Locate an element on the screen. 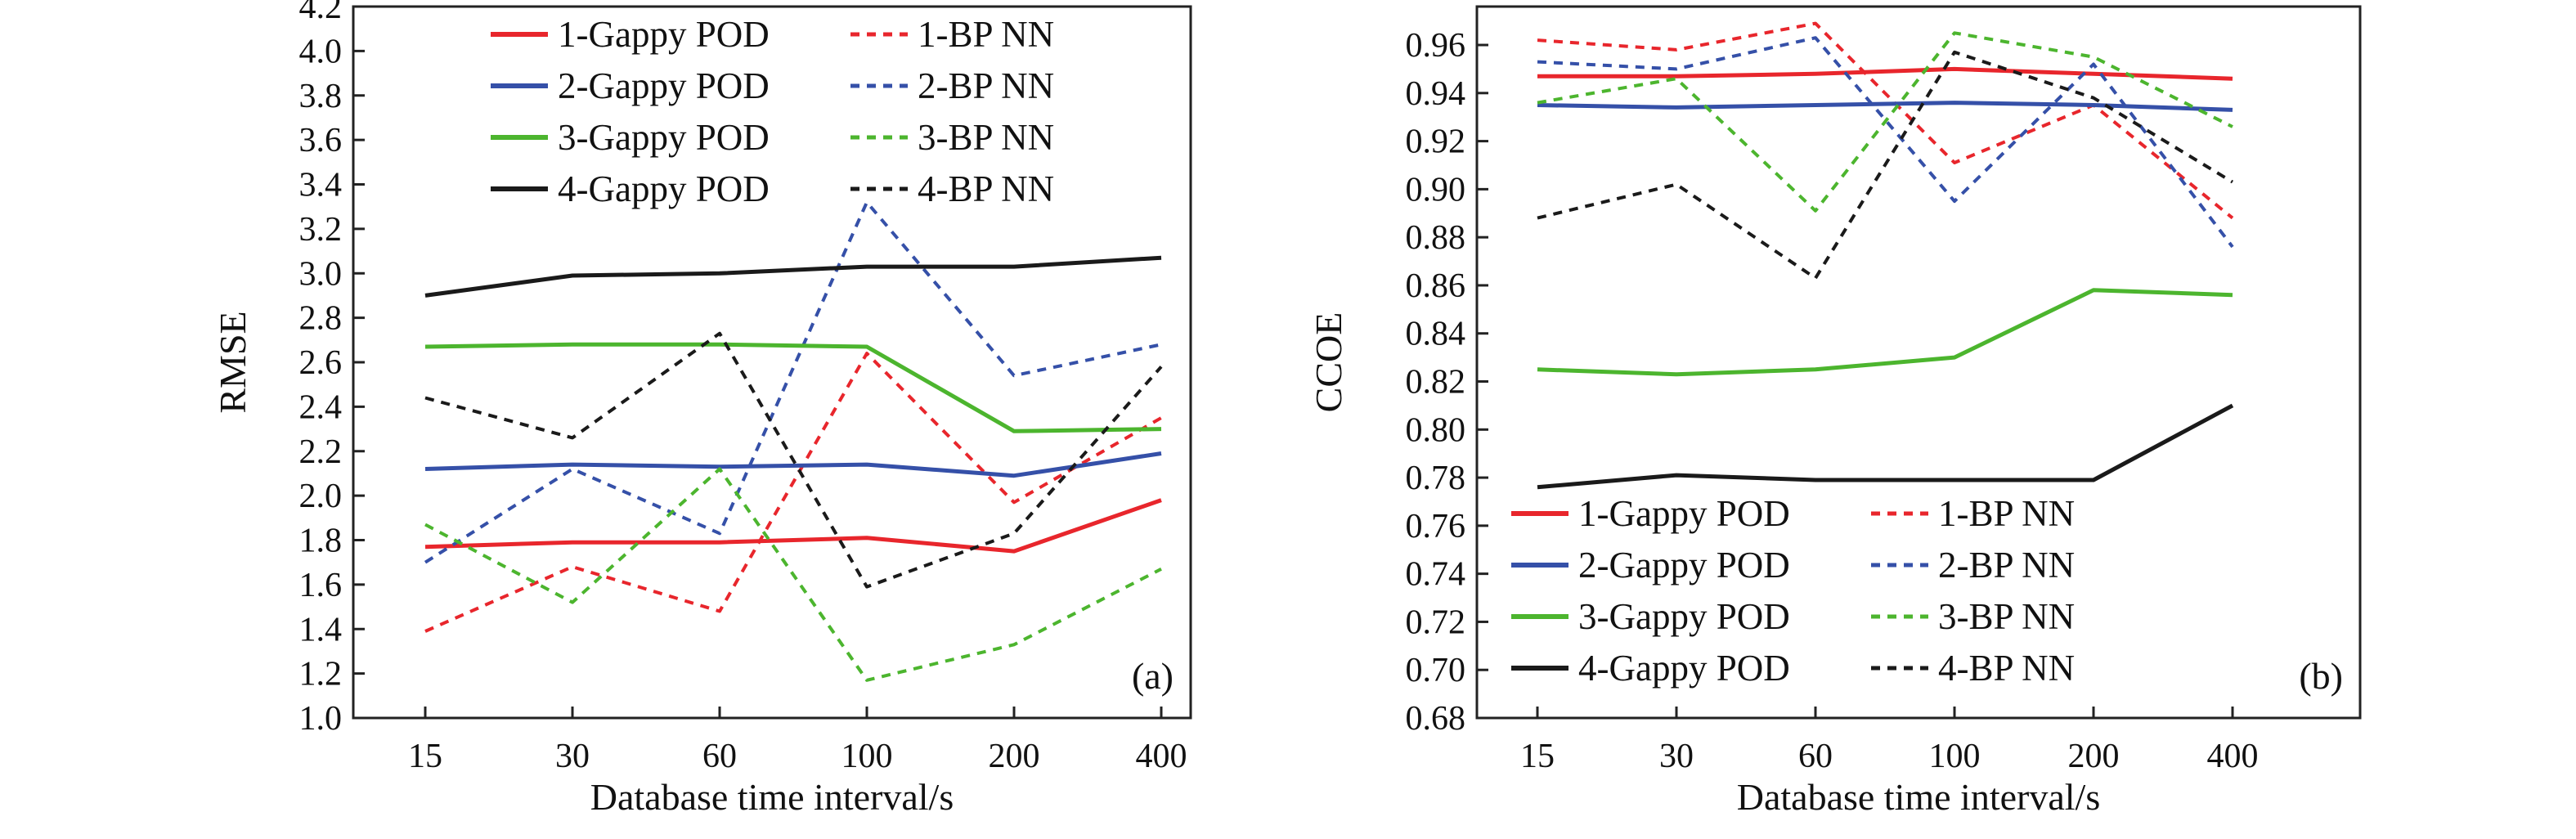 This screenshot has height=839, width=2576. y-tick-label: 3.6 is located at coordinates (321, 140).